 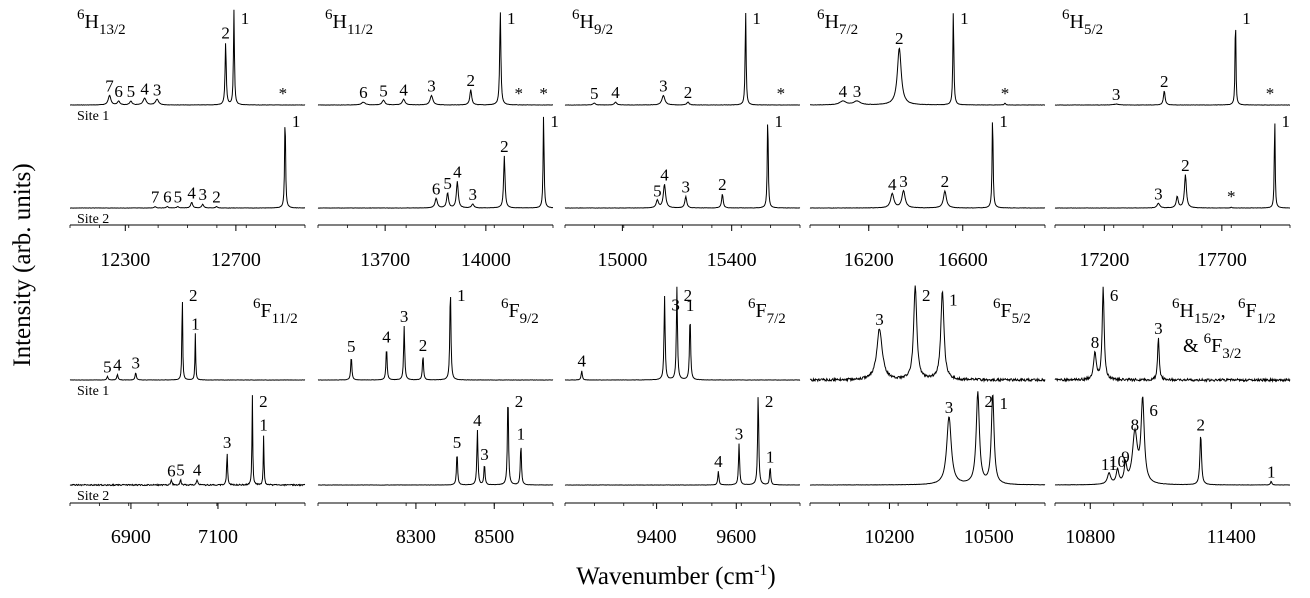 I want to click on x-tick-label: 12700, so click(x=236, y=260).